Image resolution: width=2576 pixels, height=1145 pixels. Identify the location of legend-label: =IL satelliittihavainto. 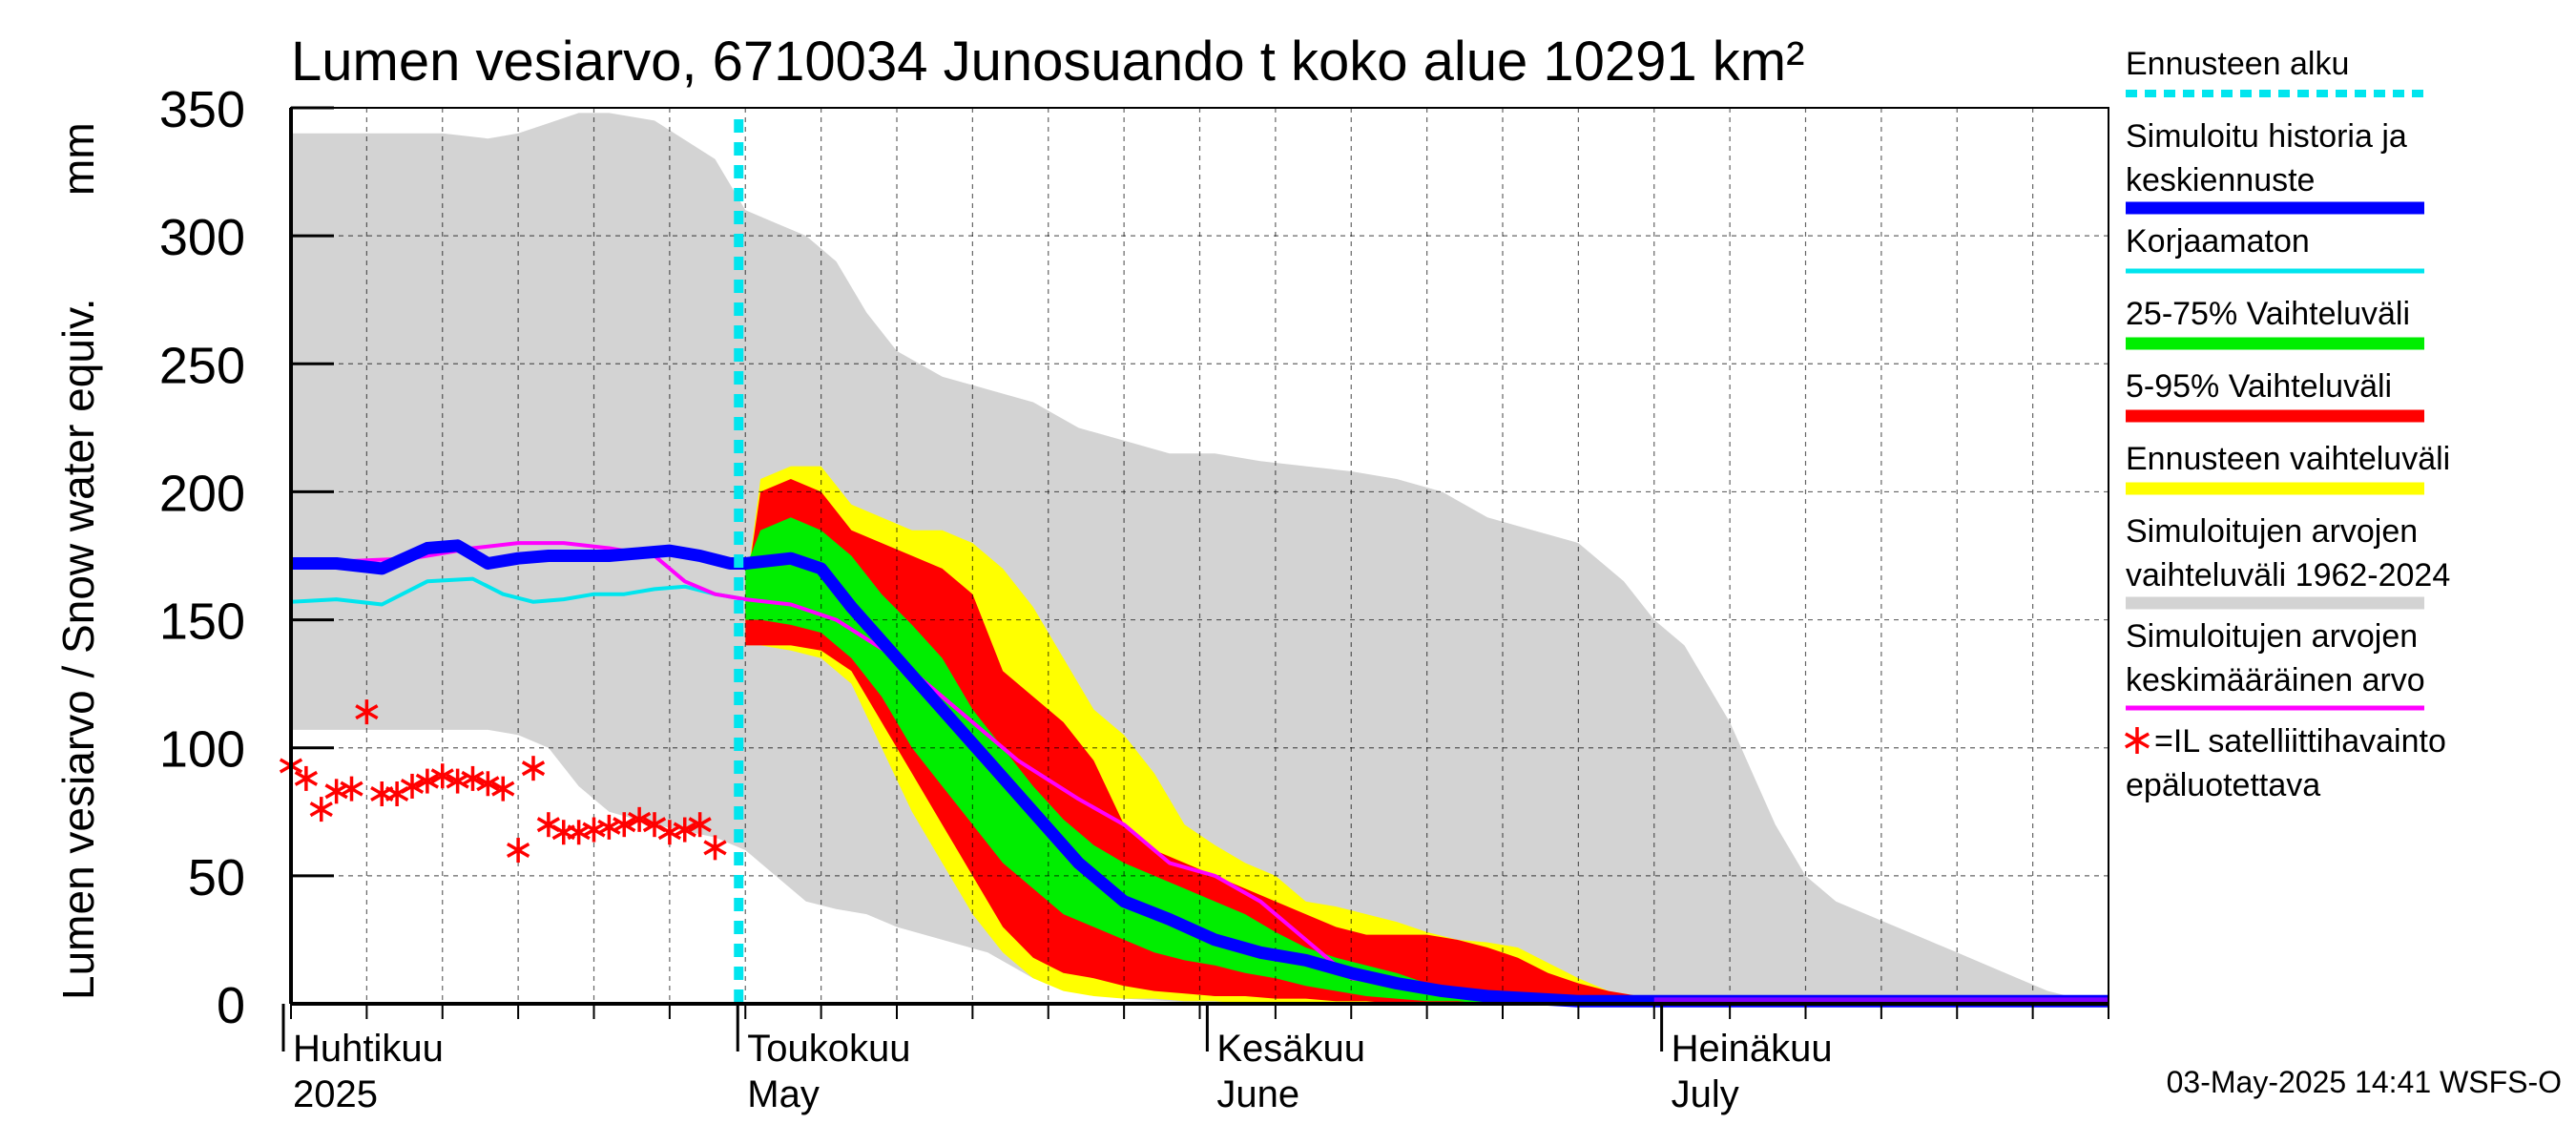
(2300, 741).